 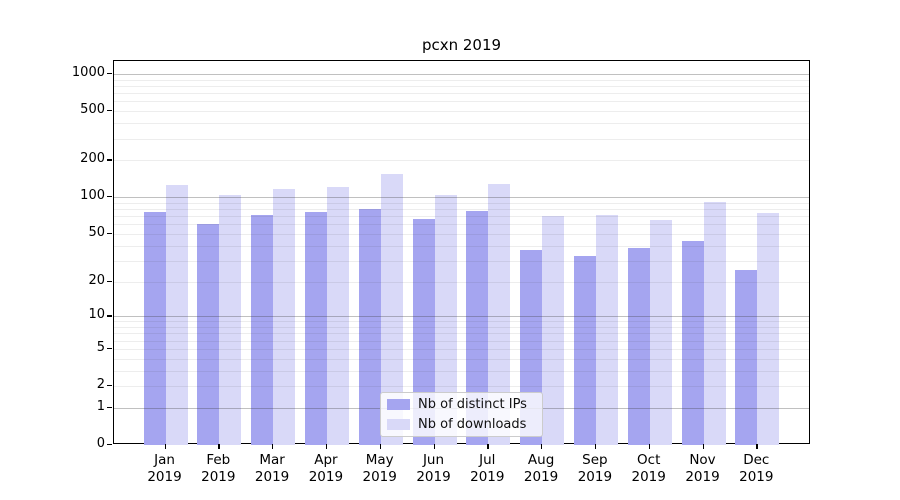 What do you see at coordinates (96, 315) in the screenshot?
I see `y-tick-label: 10` at bounding box center [96, 315].